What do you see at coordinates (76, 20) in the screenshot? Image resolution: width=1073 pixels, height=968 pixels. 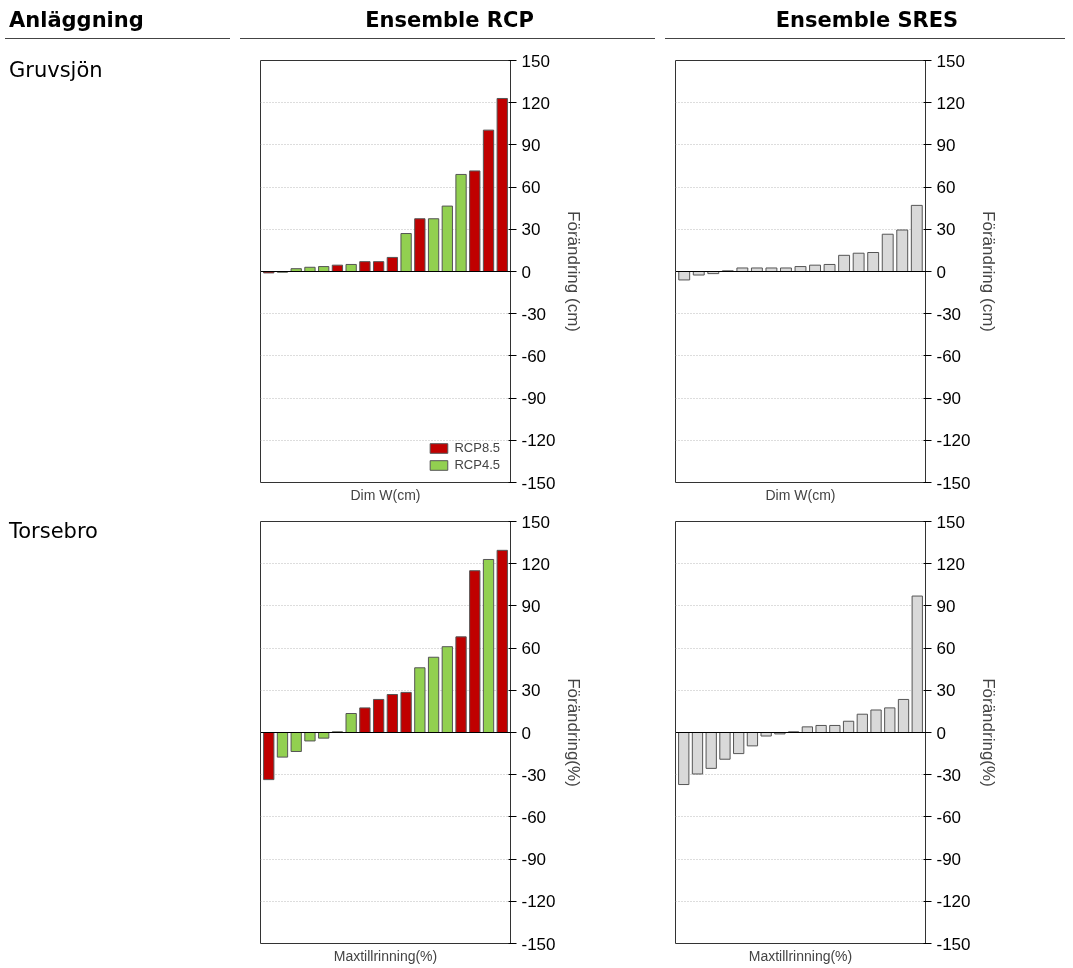 I see `text: Anläggning` at bounding box center [76, 20].